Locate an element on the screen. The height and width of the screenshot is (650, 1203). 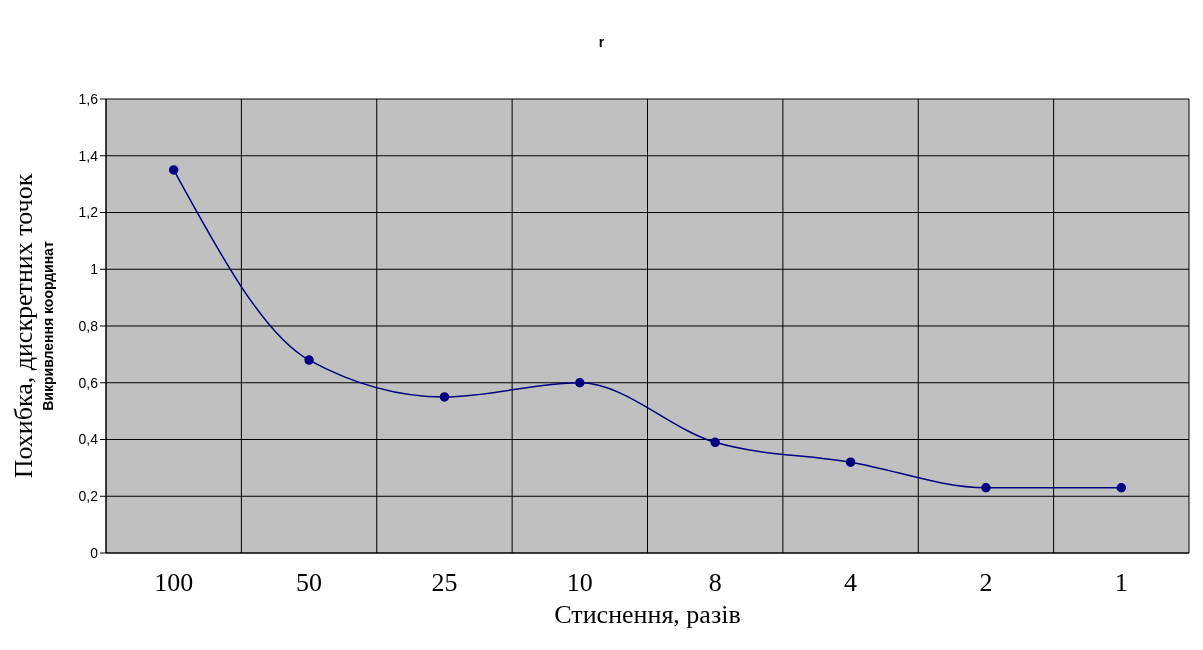
x-tick-label: 1 is located at coordinates (1121, 583).